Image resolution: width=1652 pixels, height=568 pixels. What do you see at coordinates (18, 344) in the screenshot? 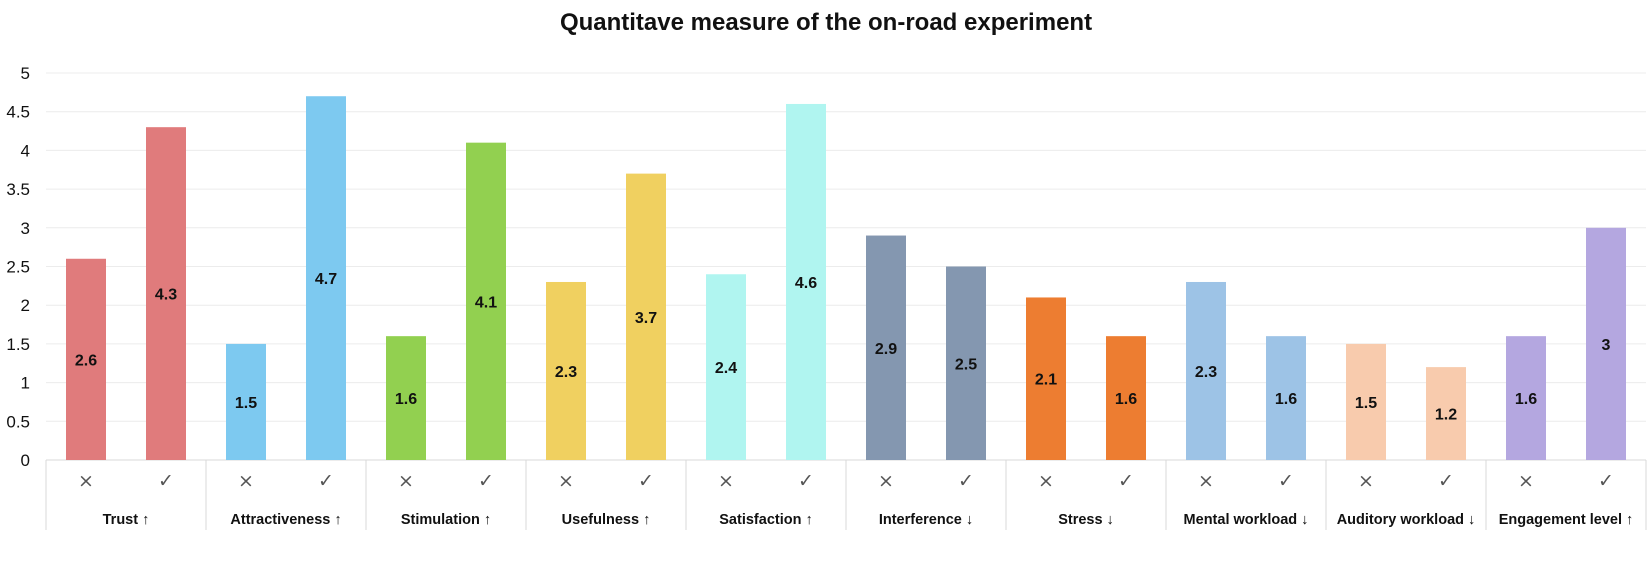
I see `y-tick-label: 1.5` at bounding box center [18, 344].